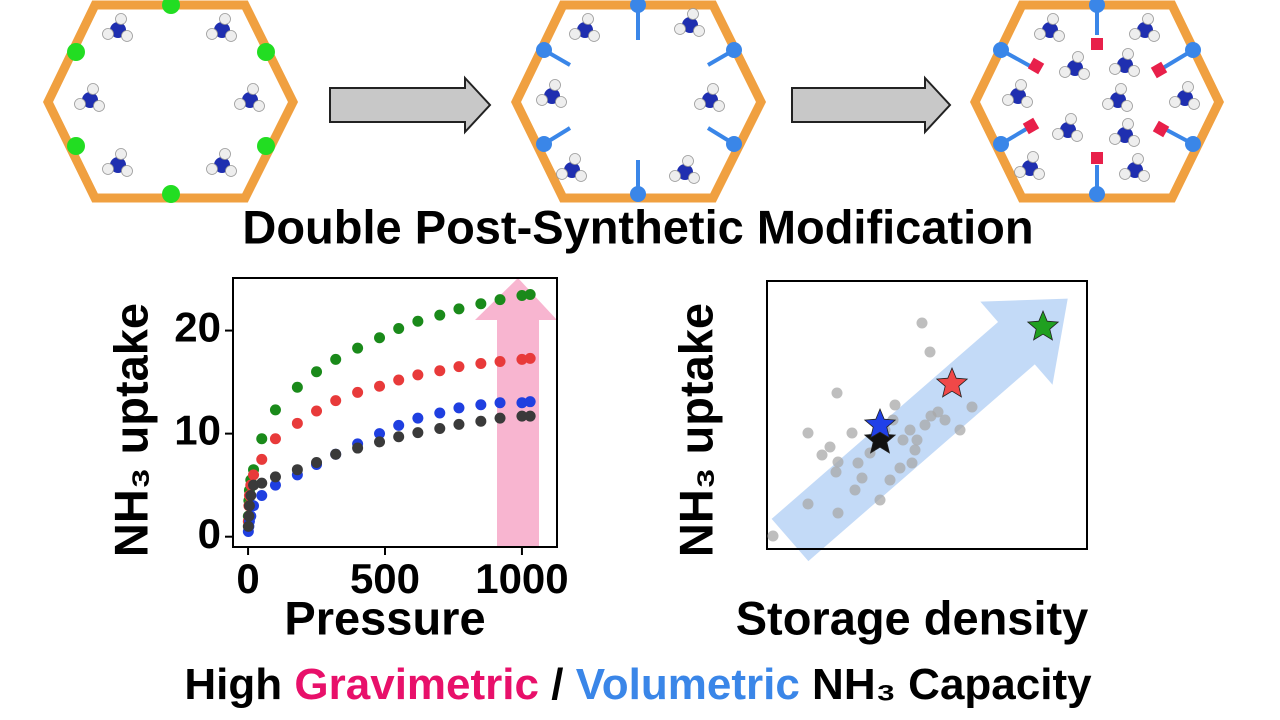 The image size is (1280, 720). What do you see at coordinates (395, 412) in the screenshot?
I see `plot-frame` at bounding box center [395, 412].